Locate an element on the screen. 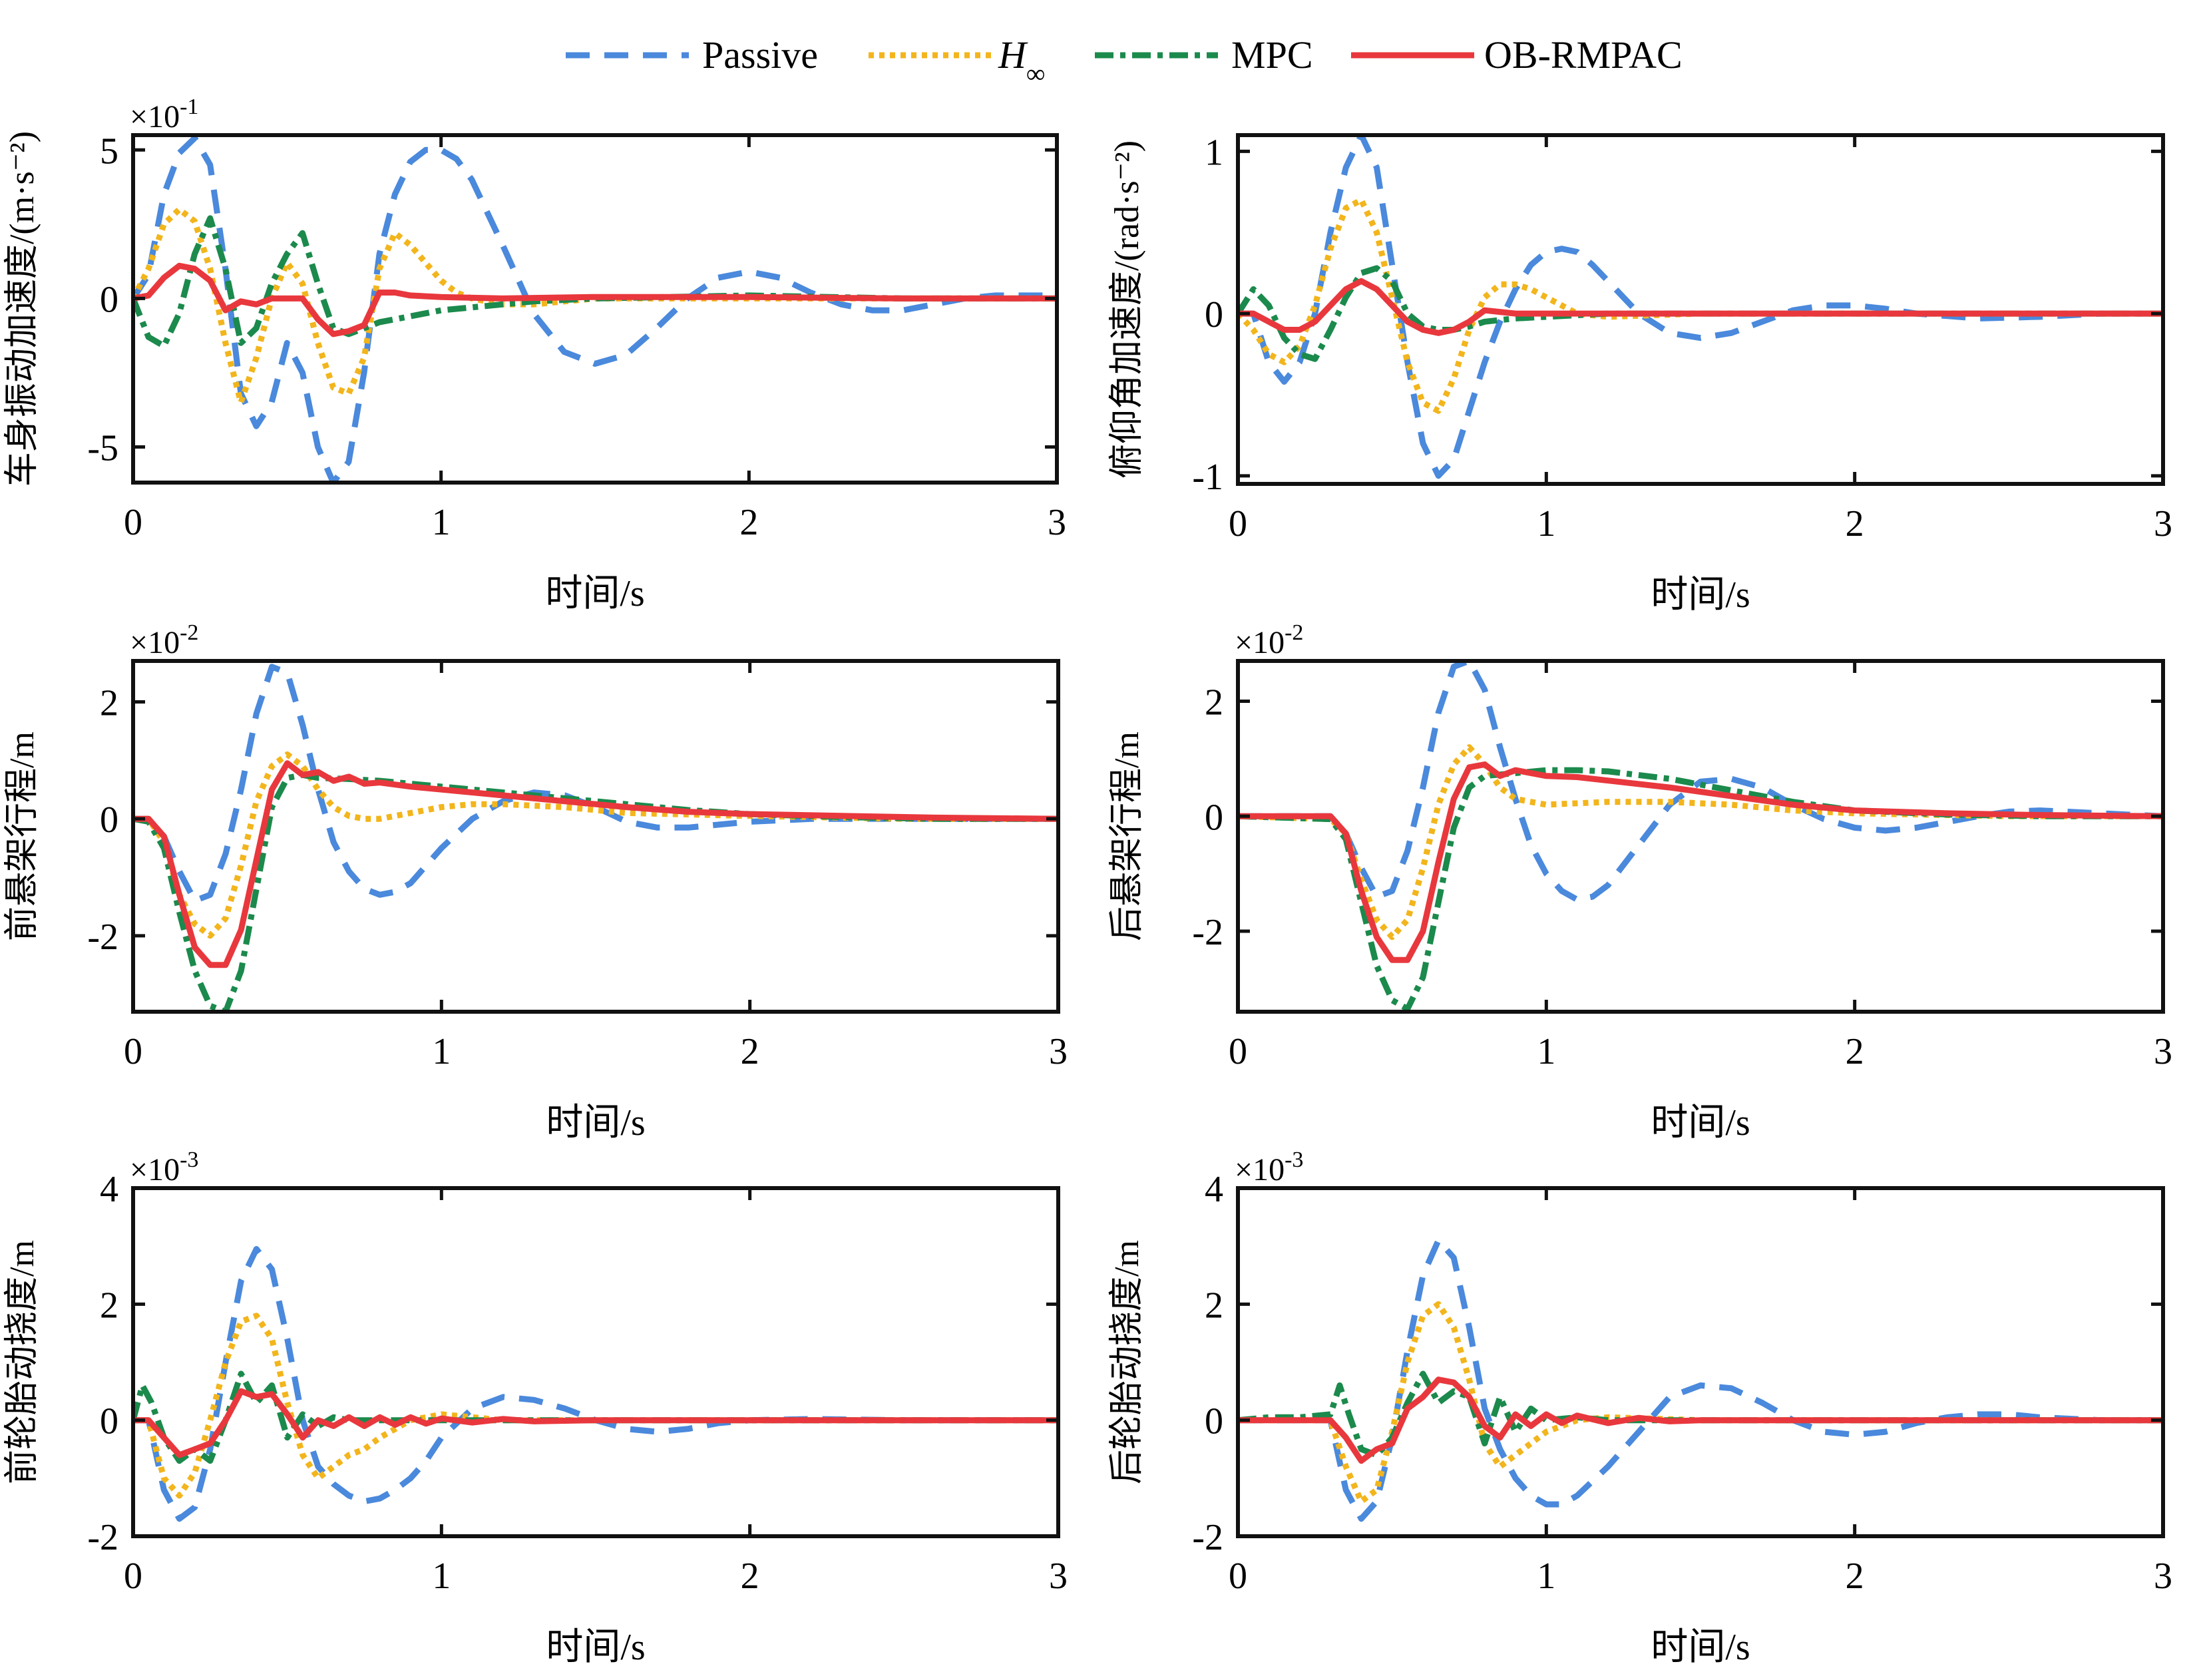 The image size is (2201, 1680). y-axis-label: 后轮胎动挠度/m is located at coordinates (1127, 1362).